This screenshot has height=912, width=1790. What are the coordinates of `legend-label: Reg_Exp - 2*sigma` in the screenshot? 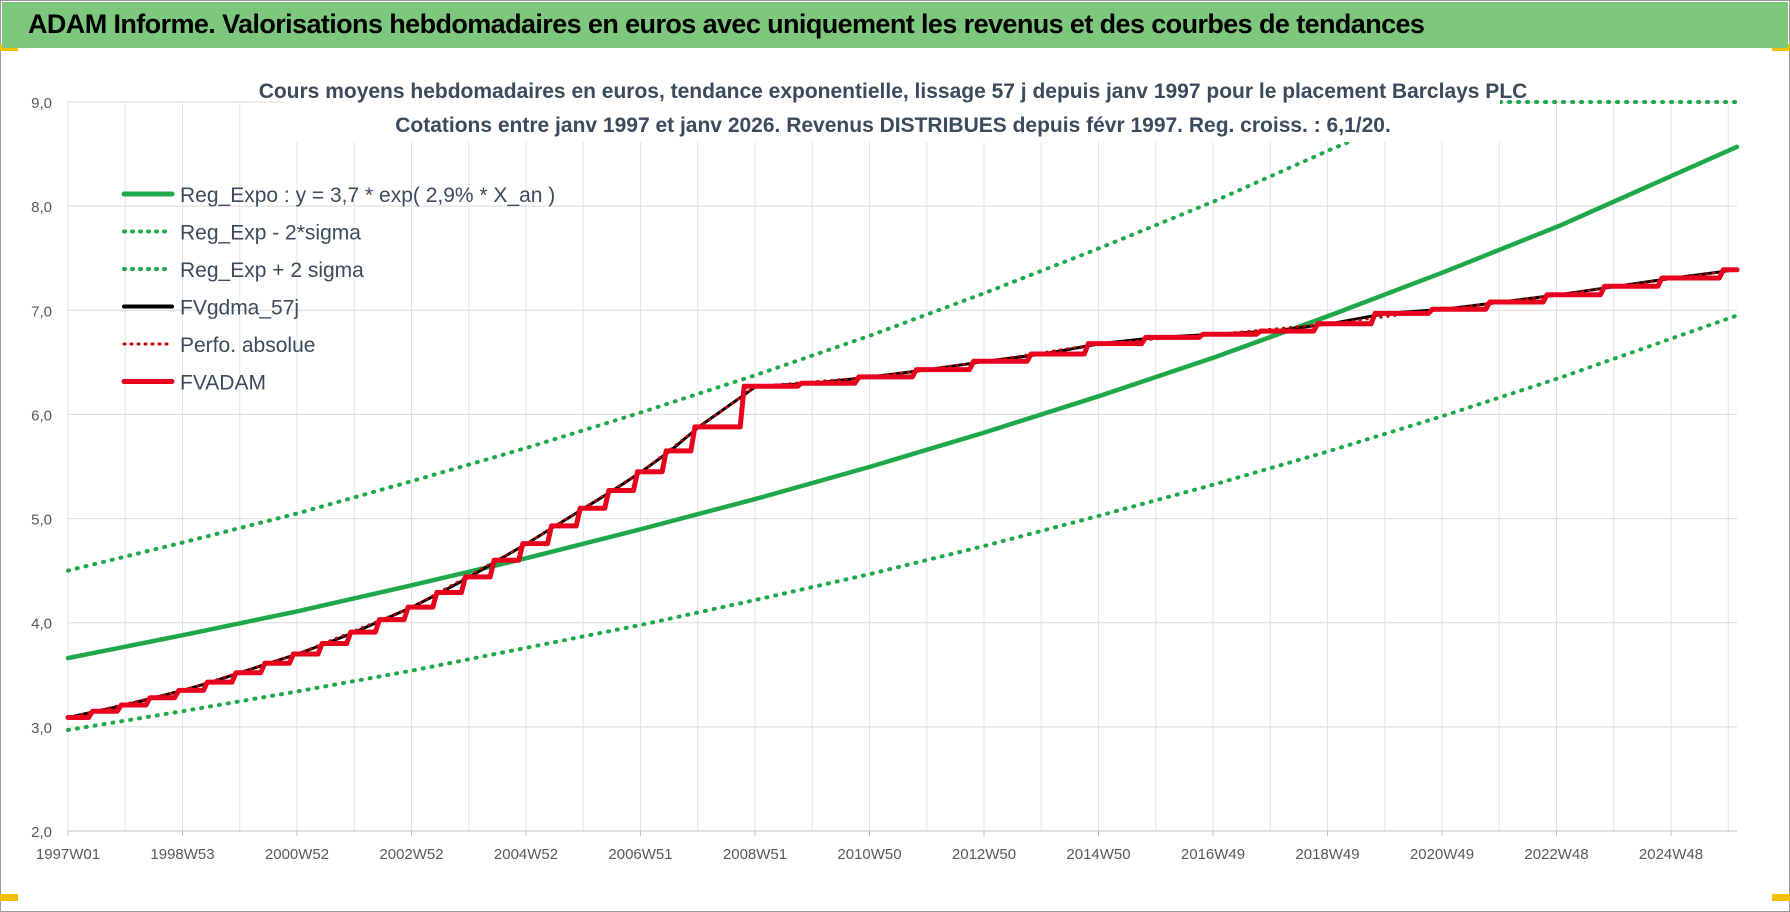 It's located at (270, 233).